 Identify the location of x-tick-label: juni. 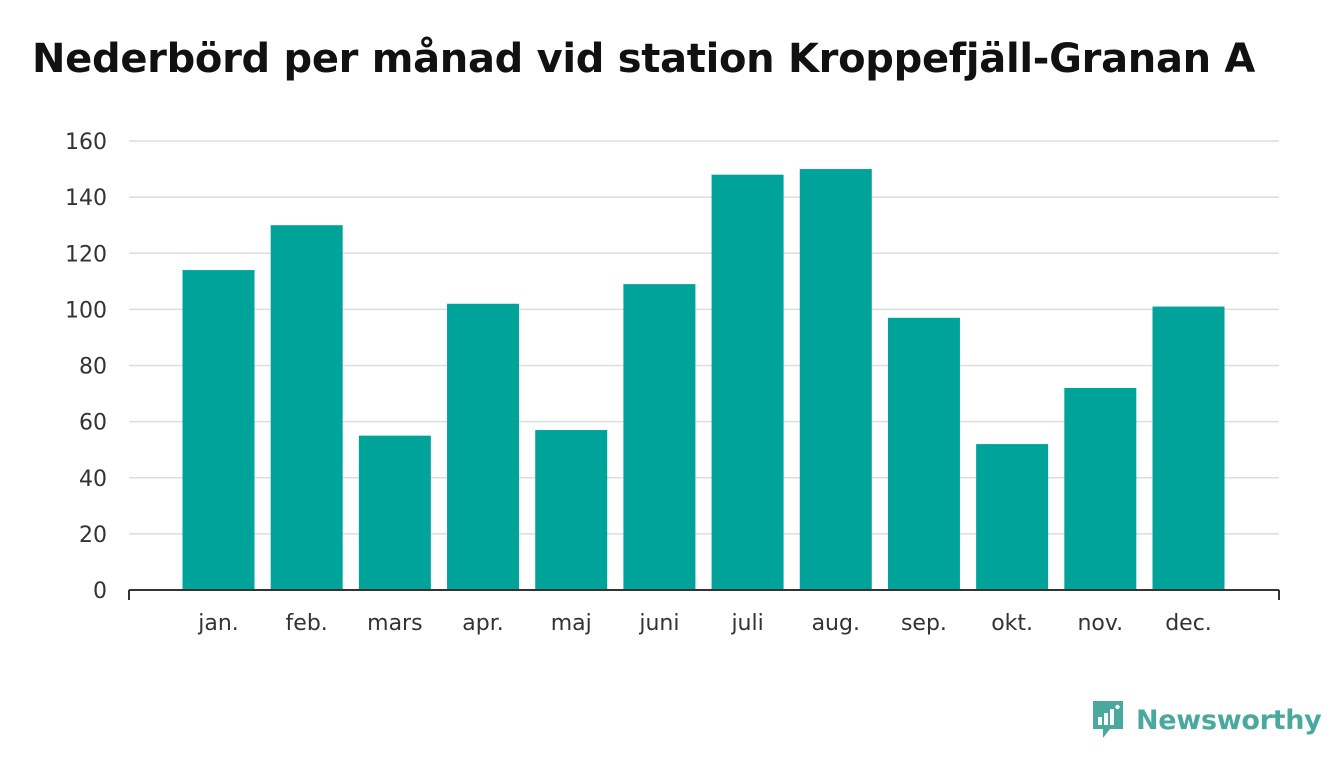
(658, 623).